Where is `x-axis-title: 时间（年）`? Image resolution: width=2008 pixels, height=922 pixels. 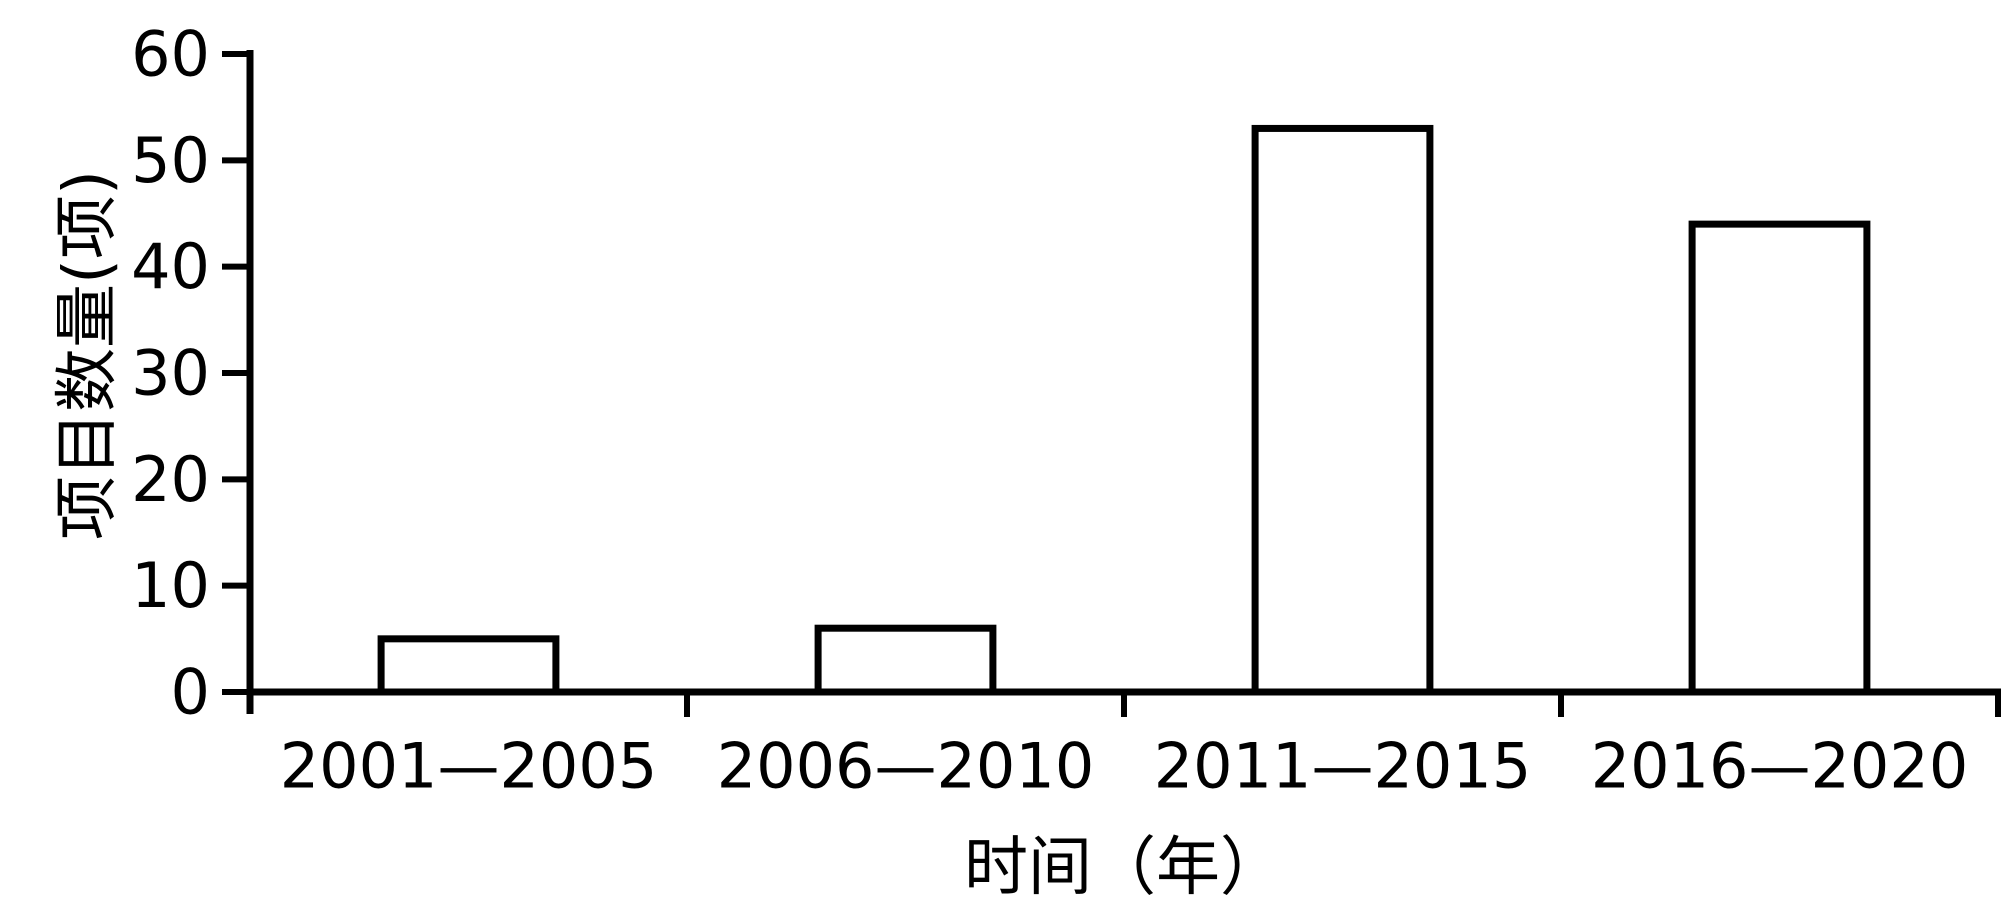
x-axis-title: 时间（年） is located at coordinates (1124, 868).